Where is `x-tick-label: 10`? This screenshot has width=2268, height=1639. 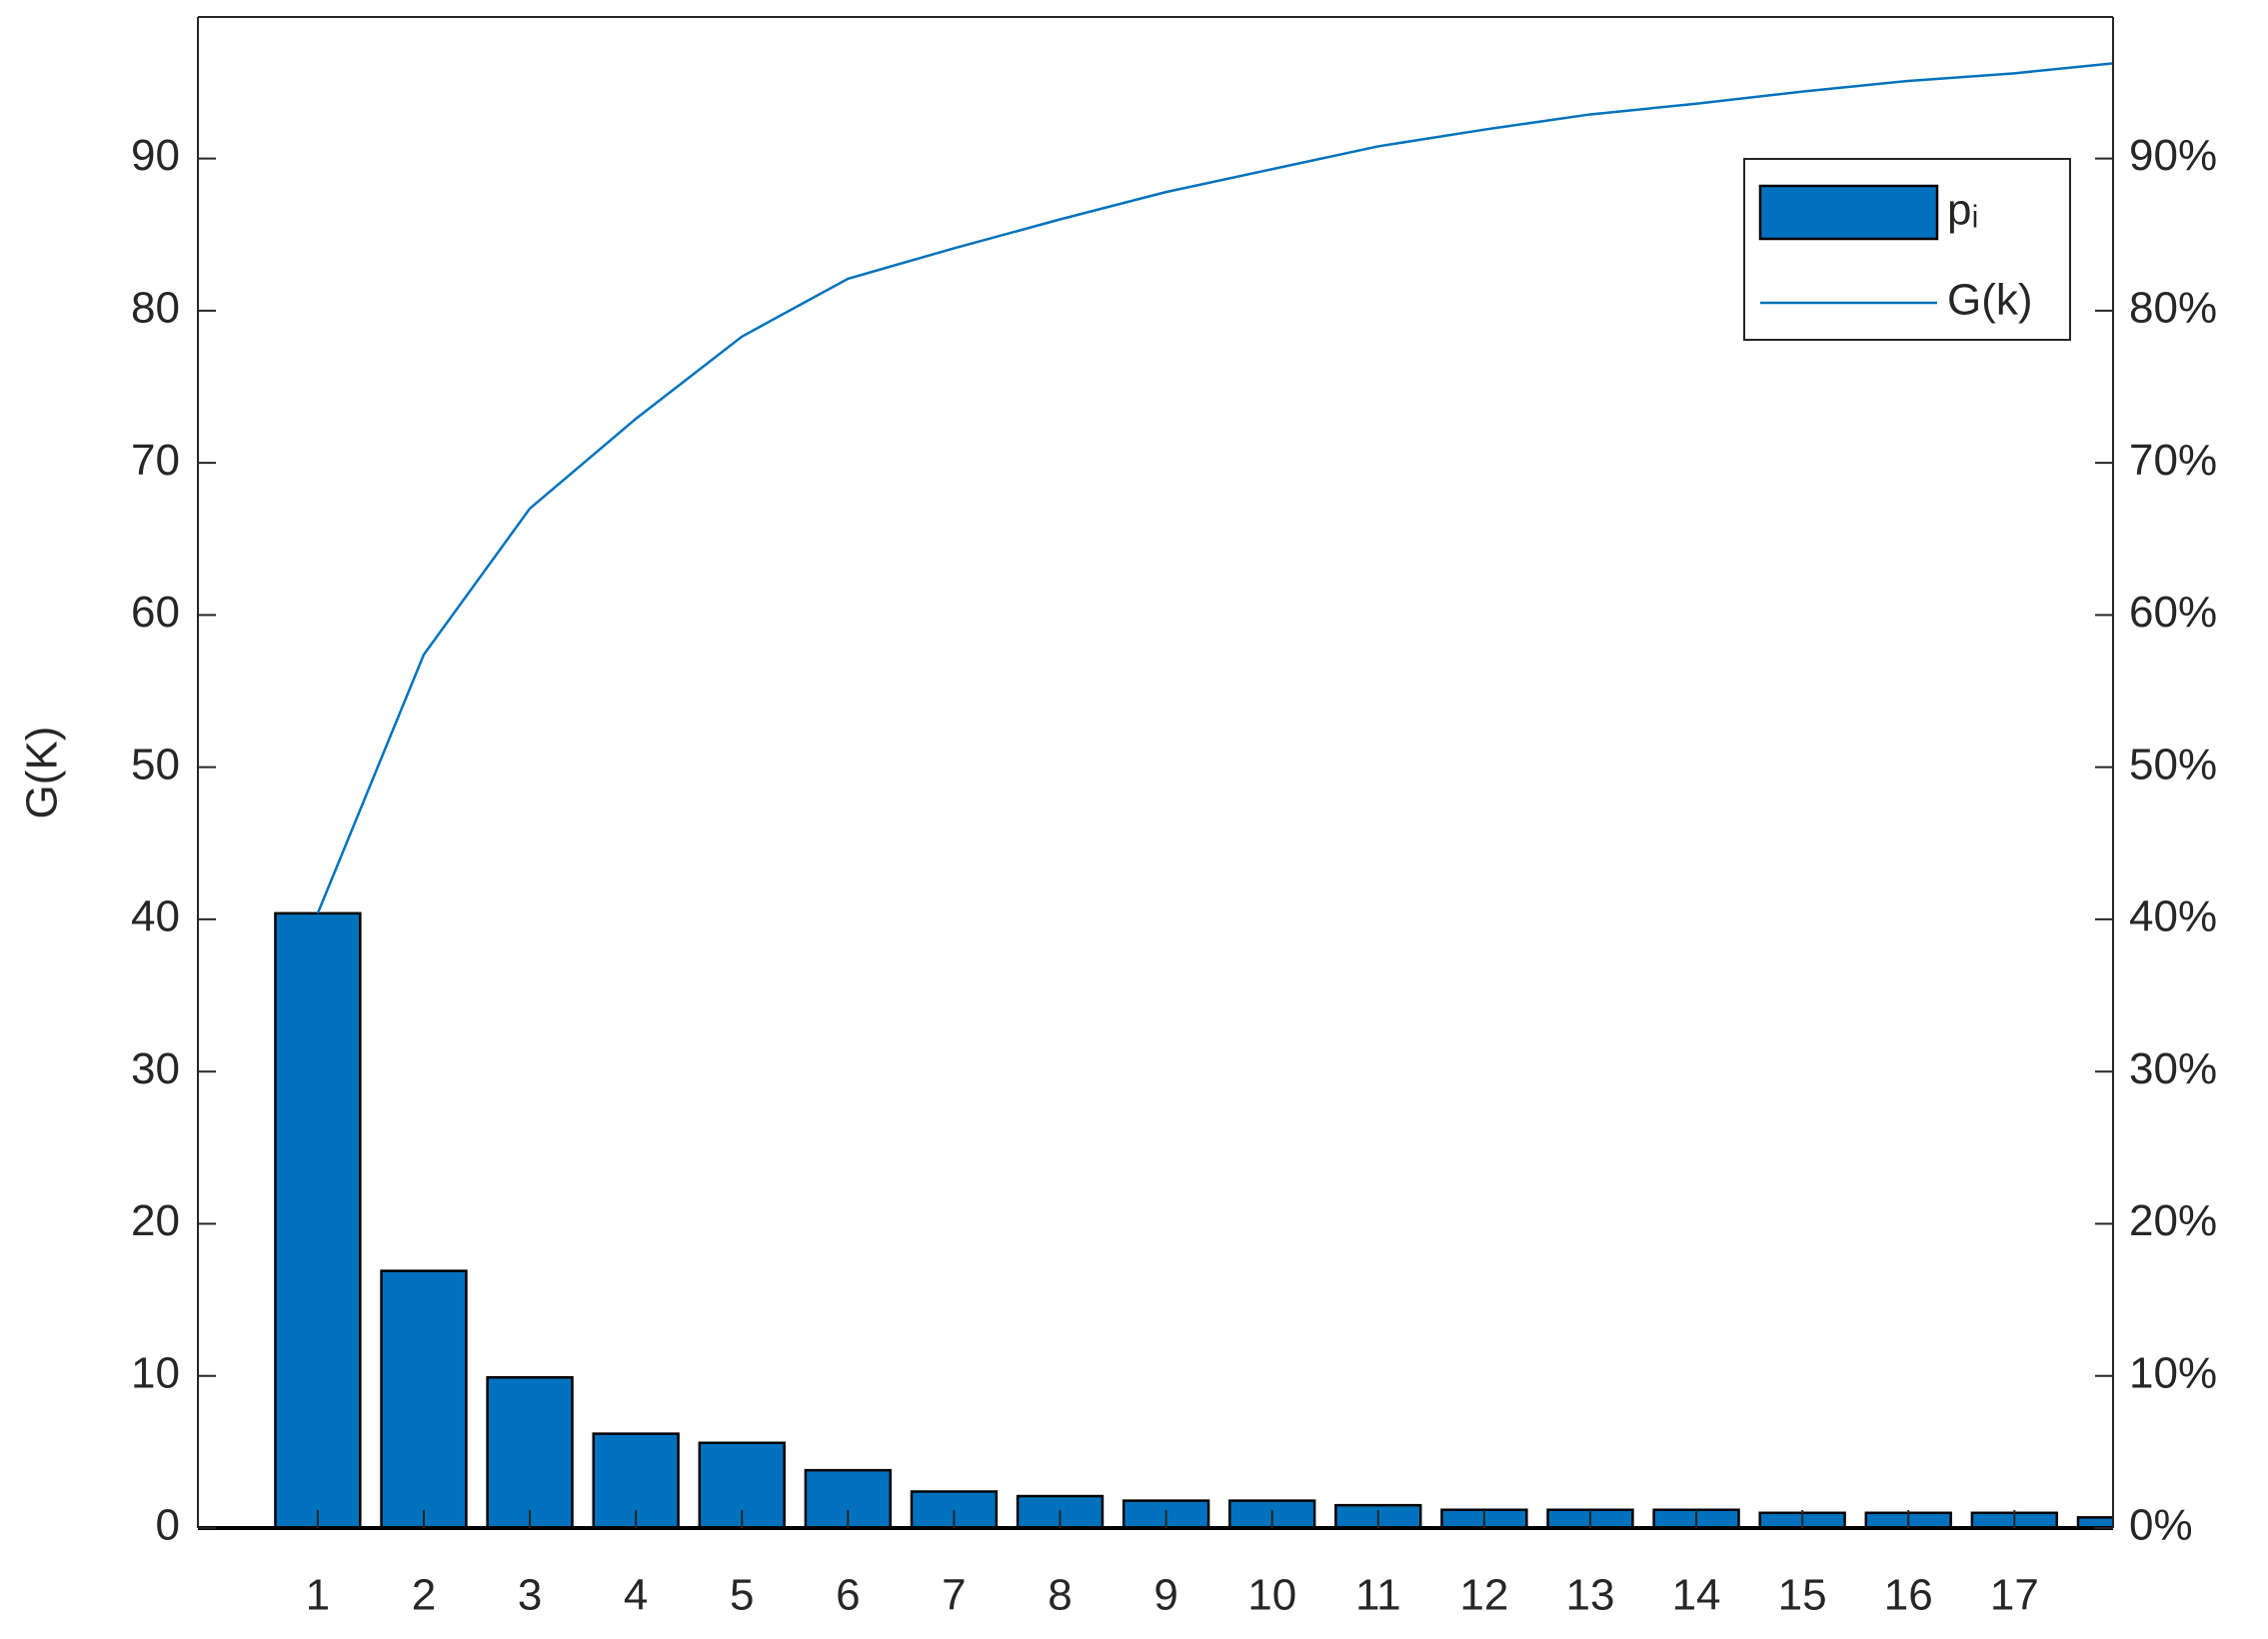
x-tick-label: 10 is located at coordinates (1271, 1595).